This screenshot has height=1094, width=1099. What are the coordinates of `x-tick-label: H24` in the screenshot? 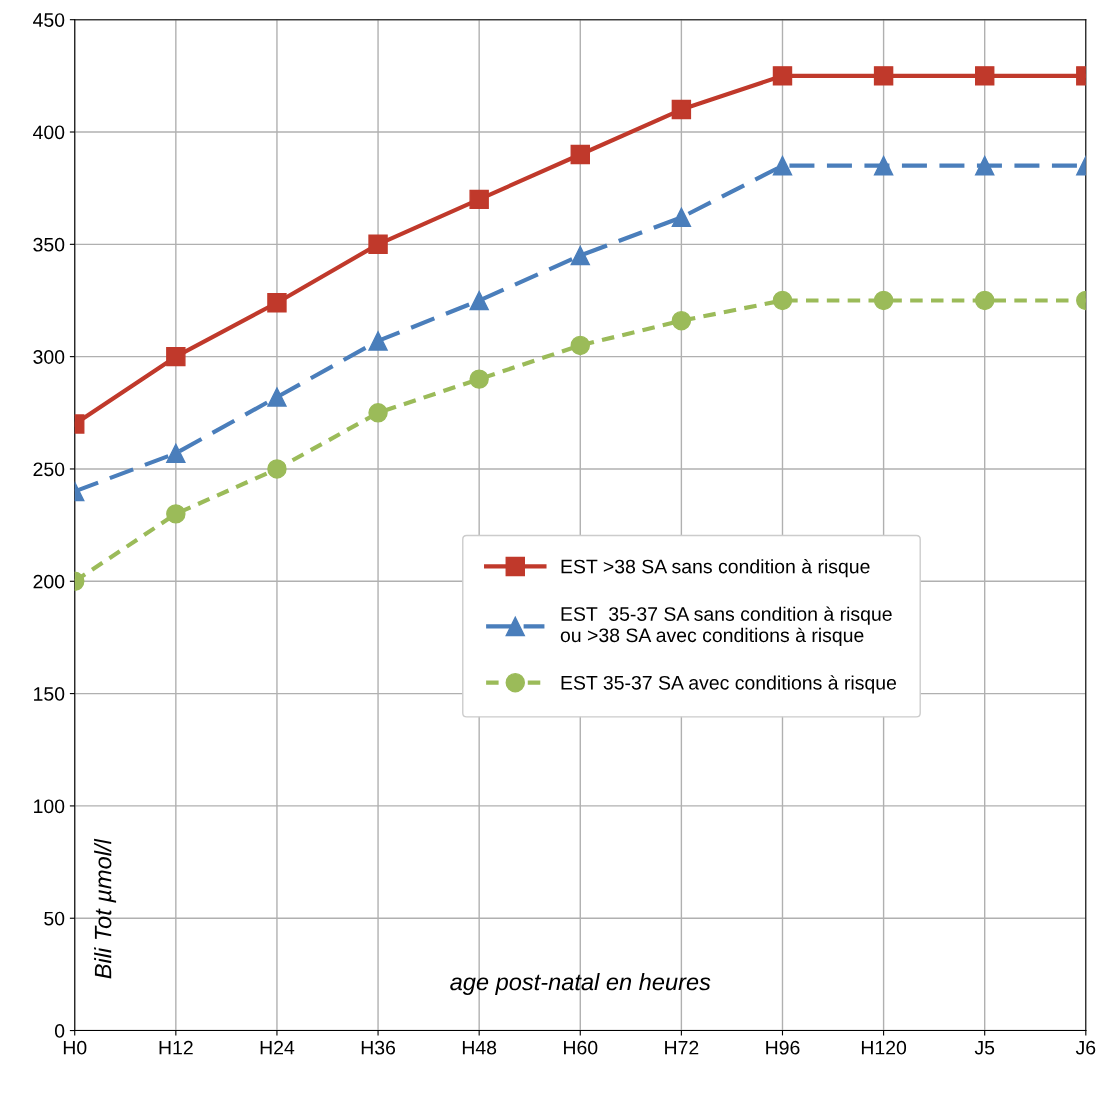 It's located at (277, 1047).